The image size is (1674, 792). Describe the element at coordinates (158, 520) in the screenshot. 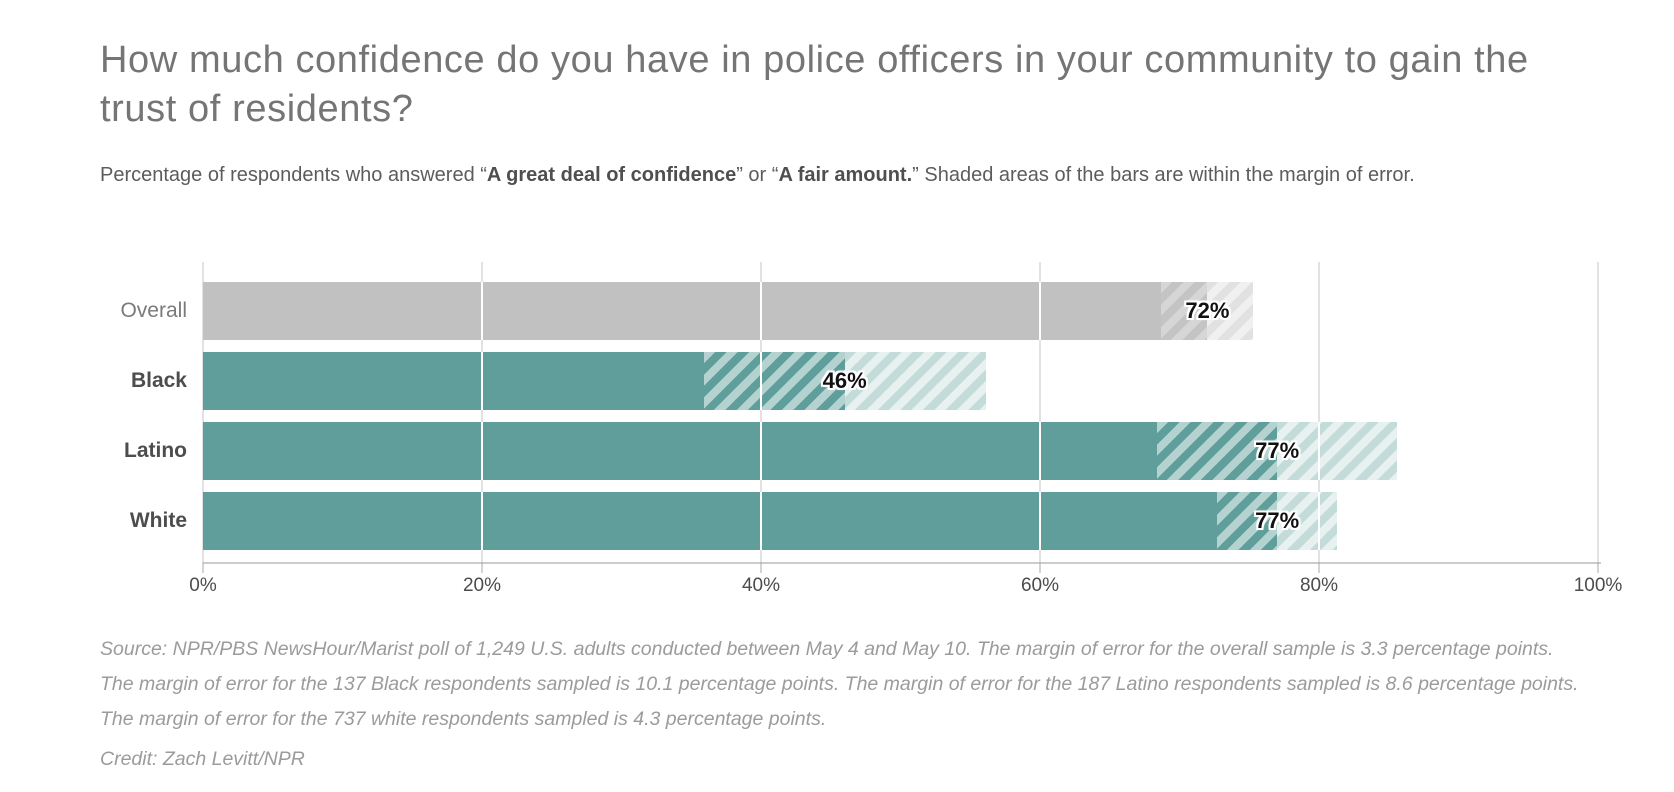

I see `category-label-white: White` at that location.